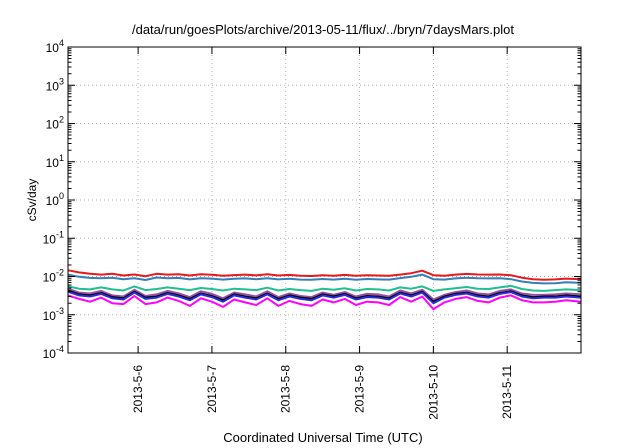  What do you see at coordinates (53, 276) in the screenshot?
I see `y-tick-label: 10⁻²` at bounding box center [53, 276].